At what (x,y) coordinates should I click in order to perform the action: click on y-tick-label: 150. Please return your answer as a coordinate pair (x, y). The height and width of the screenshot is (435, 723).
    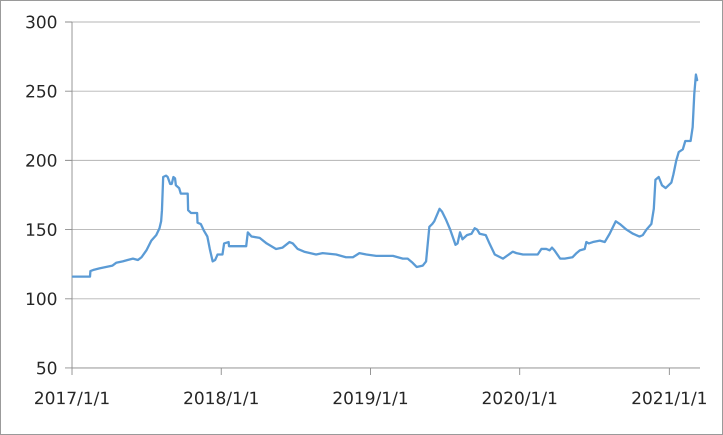
    Looking at the image, I should click on (41, 229).